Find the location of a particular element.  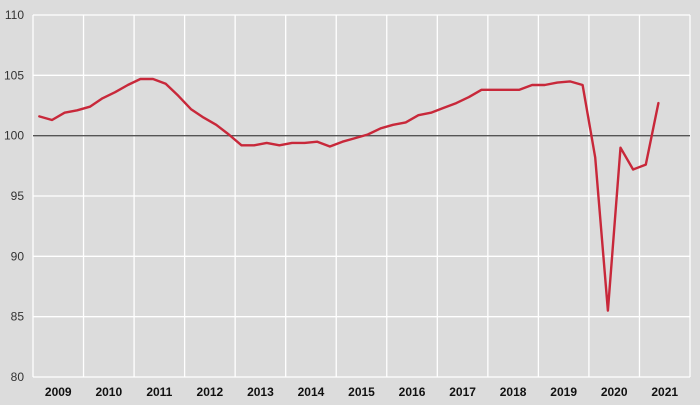

x-tick-label: 2015 is located at coordinates (361, 392).